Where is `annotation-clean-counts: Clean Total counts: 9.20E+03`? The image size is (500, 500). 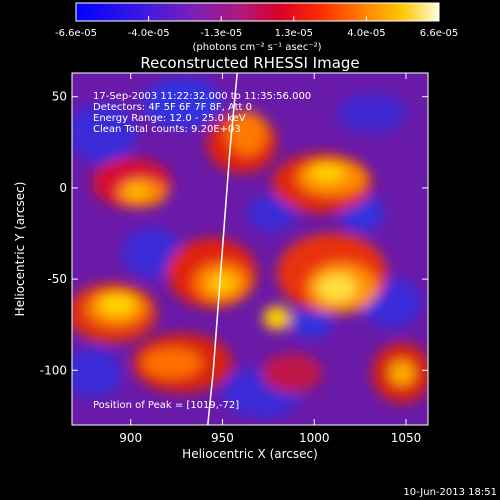 annotation-clean-counts: Clean Total counts: 9.20E+03 is located at coordinates (167, 129).